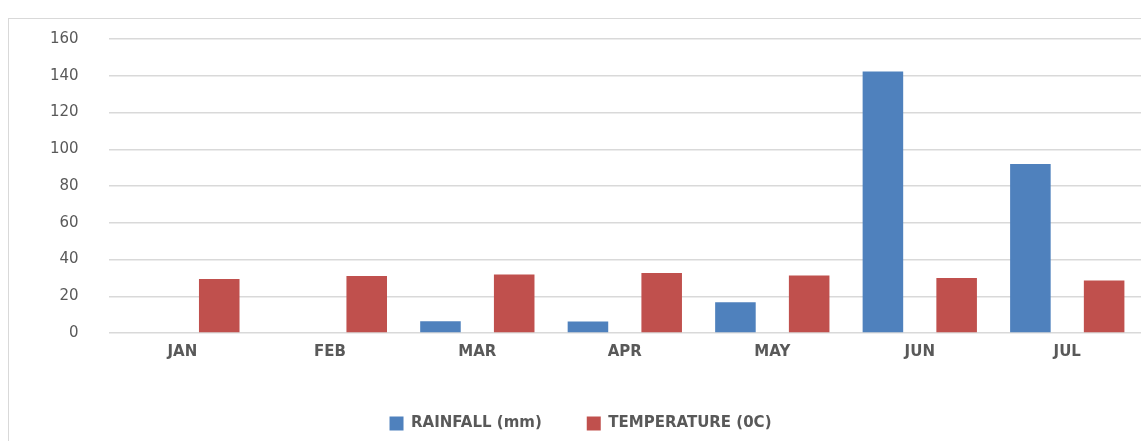  What do you see at coordinates (773, 350) in the screenshot?
I see `x-tick-label: MAY` at bounding box center [773, 350].